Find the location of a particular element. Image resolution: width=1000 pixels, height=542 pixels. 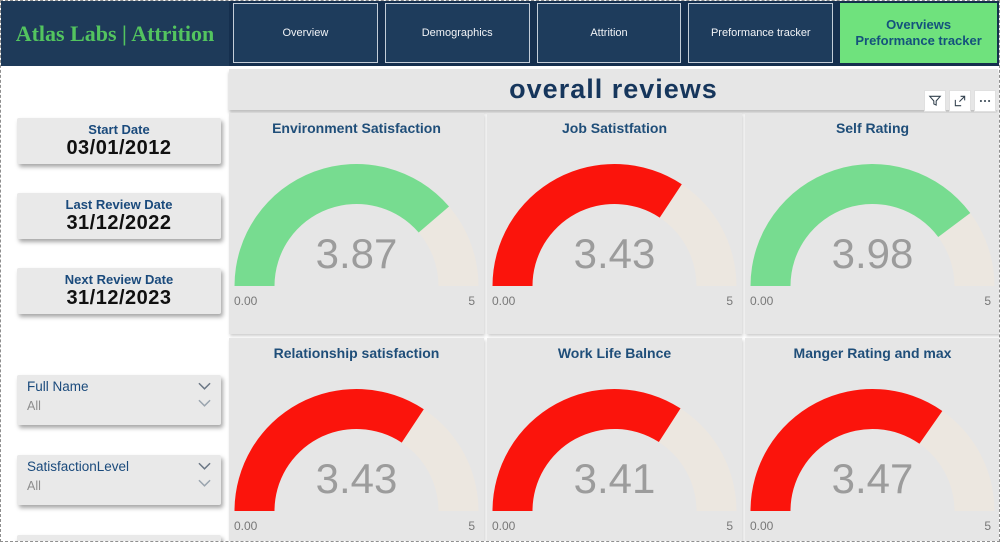

tab-overviews-performance-tracker: Overviews Preformance tracker is located at coordinates (918, 33).